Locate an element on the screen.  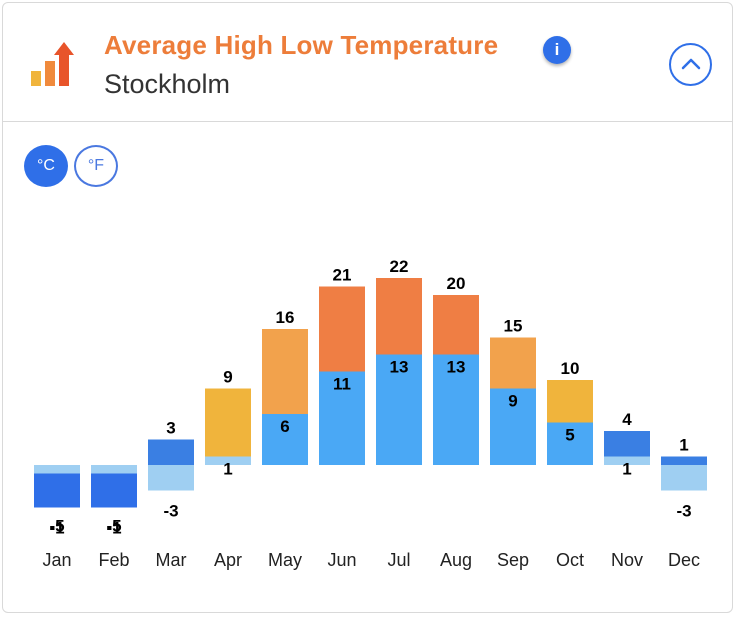
month-label-feb: Feb is located at coordinates (113, 560).